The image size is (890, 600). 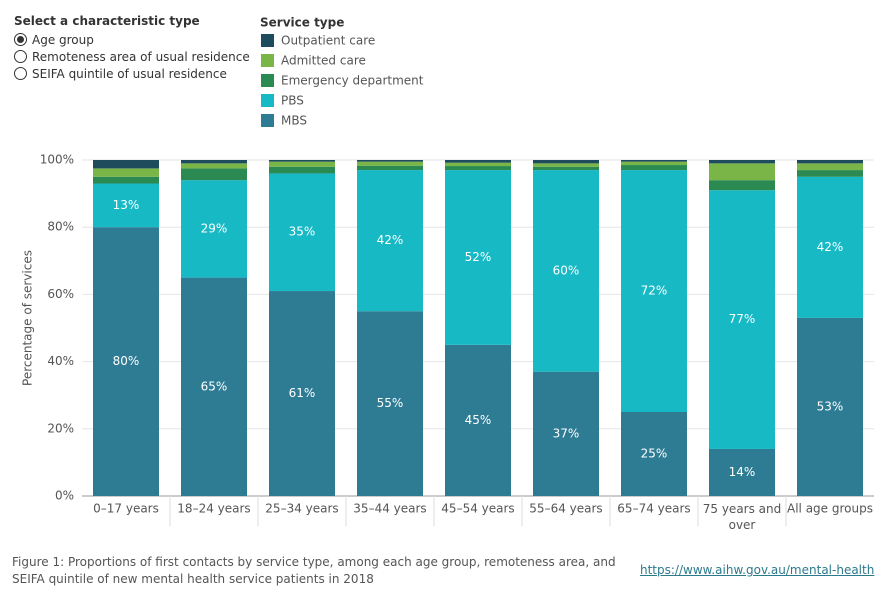 I want to click on y-tick-label: 80%, so click(x=60, y=227).